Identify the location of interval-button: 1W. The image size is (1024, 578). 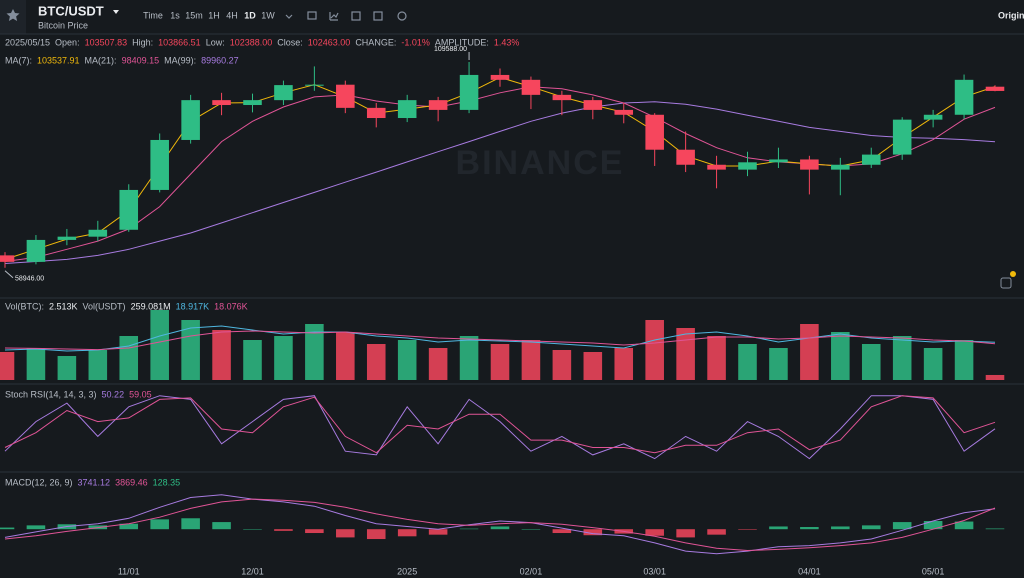
(268, 15).